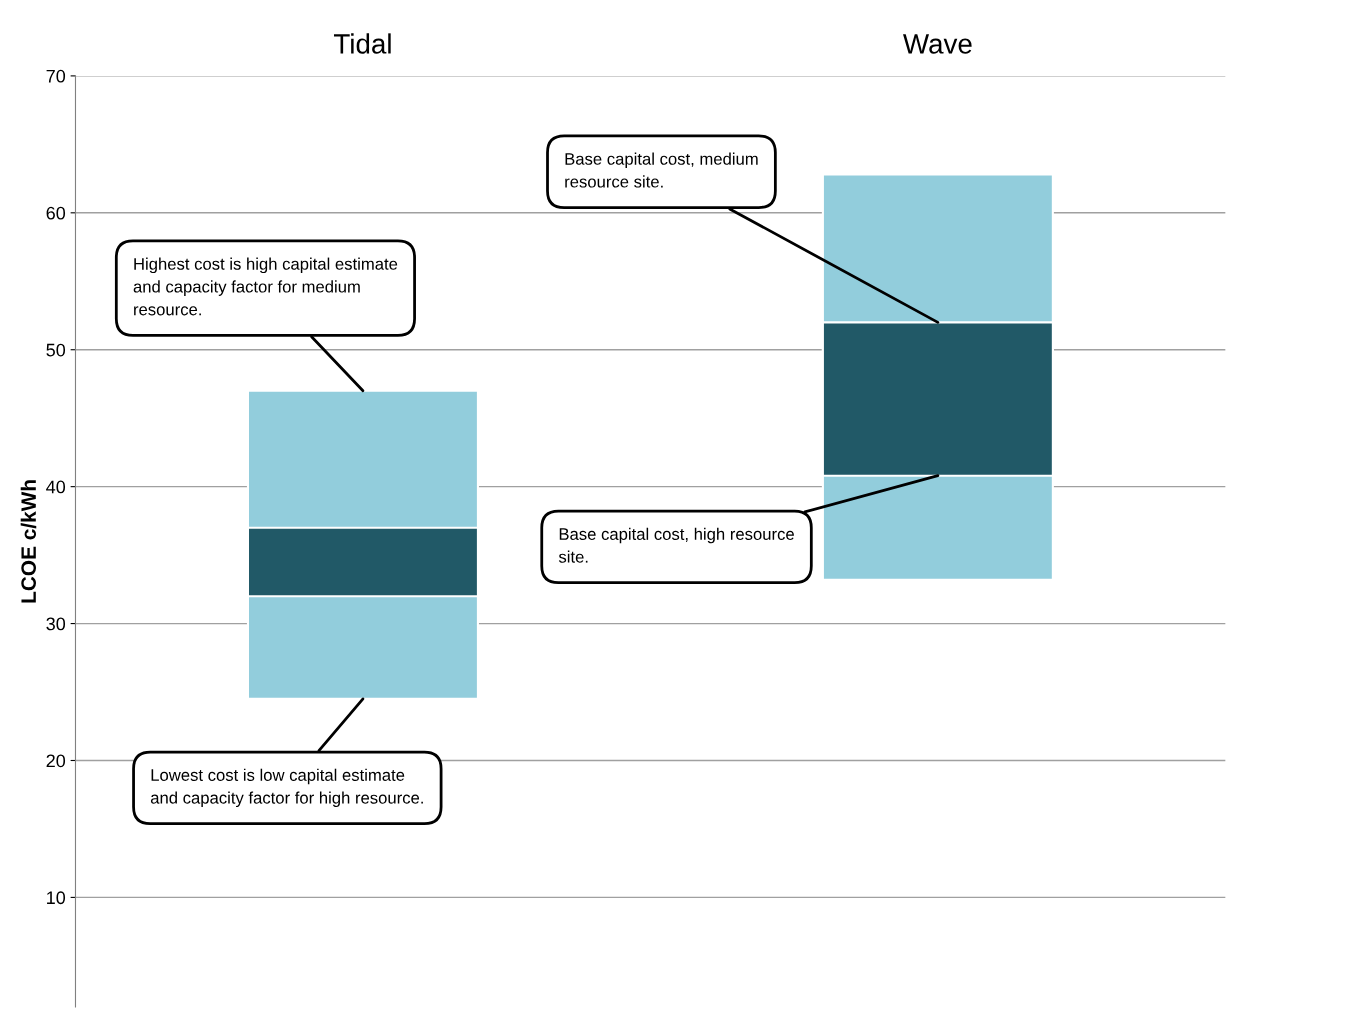 The image size is (1348, 1012). Describe the element at coordinates (286, 788) in the screenshot. I see `annotation: Lowest cost is low capital estimate and capacity factor for high resource.` at that location.